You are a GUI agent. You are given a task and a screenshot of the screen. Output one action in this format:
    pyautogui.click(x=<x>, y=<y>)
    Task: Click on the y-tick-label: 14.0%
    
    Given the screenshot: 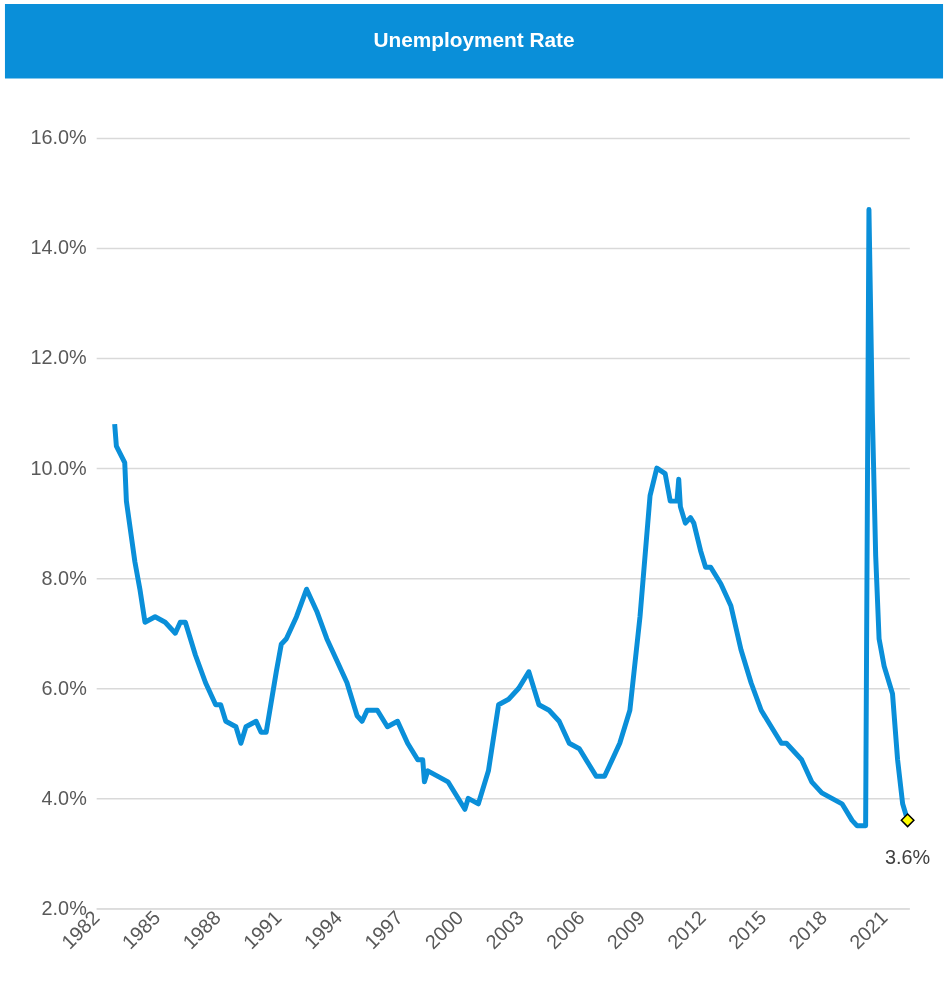 What is the action you would take?
    pyautogui.click(x=58, y=247)
    